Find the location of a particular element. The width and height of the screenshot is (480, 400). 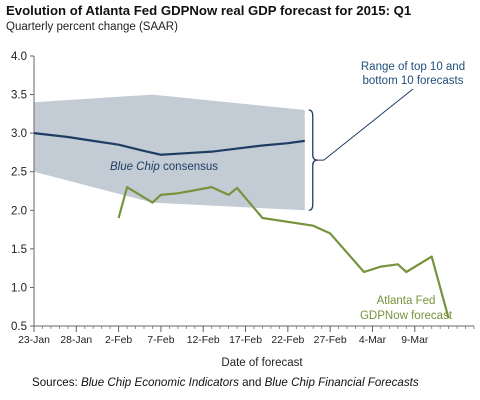

range-band-label-line: bottom 10 forecasts is located at coordinates (413, 81).